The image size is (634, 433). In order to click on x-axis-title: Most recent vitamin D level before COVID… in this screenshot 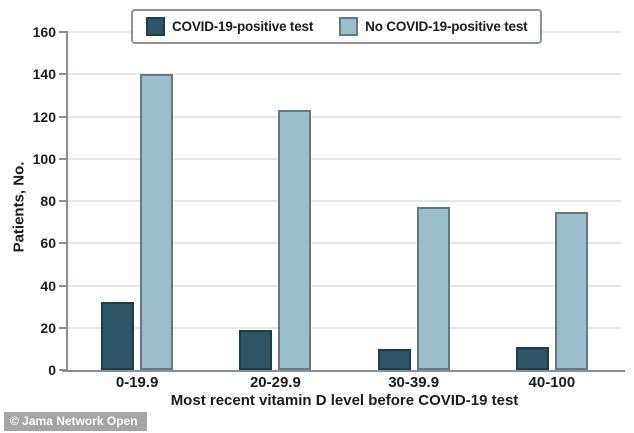, I will do `click(344, 400)`.